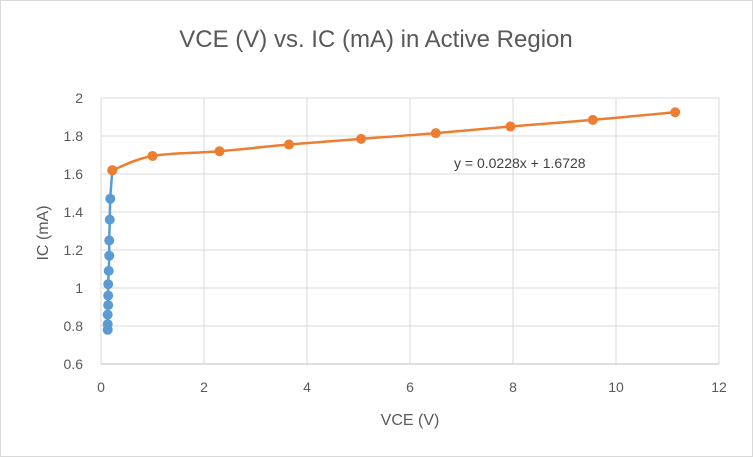  Describe the element at coordinates (719, 387) in the screenshot. I see `x-tick-label: 12` at that location.